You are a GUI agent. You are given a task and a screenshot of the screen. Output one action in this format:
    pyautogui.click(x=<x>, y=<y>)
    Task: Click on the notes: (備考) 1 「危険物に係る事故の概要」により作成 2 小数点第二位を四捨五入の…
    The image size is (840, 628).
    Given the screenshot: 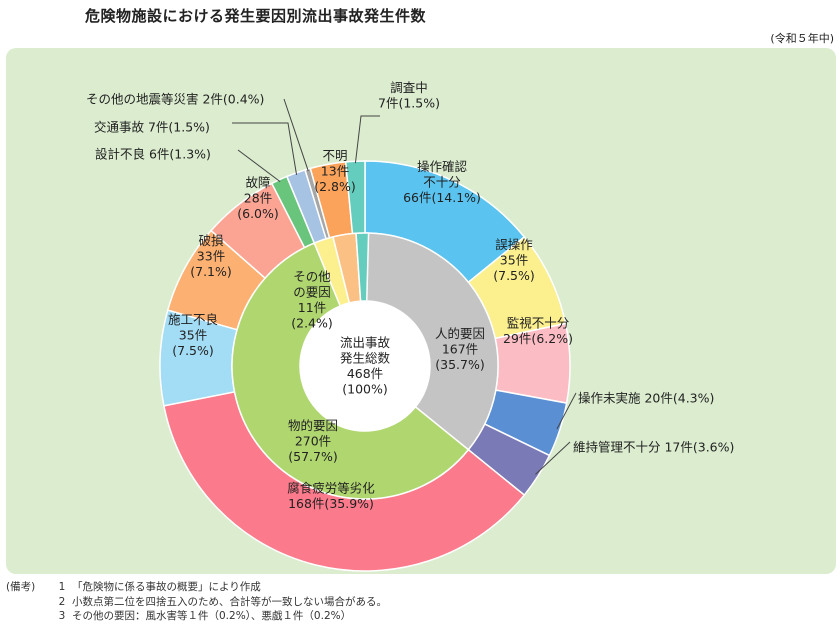 What is the action you would take?
    pyautogui.click(x=196, y=602)
    